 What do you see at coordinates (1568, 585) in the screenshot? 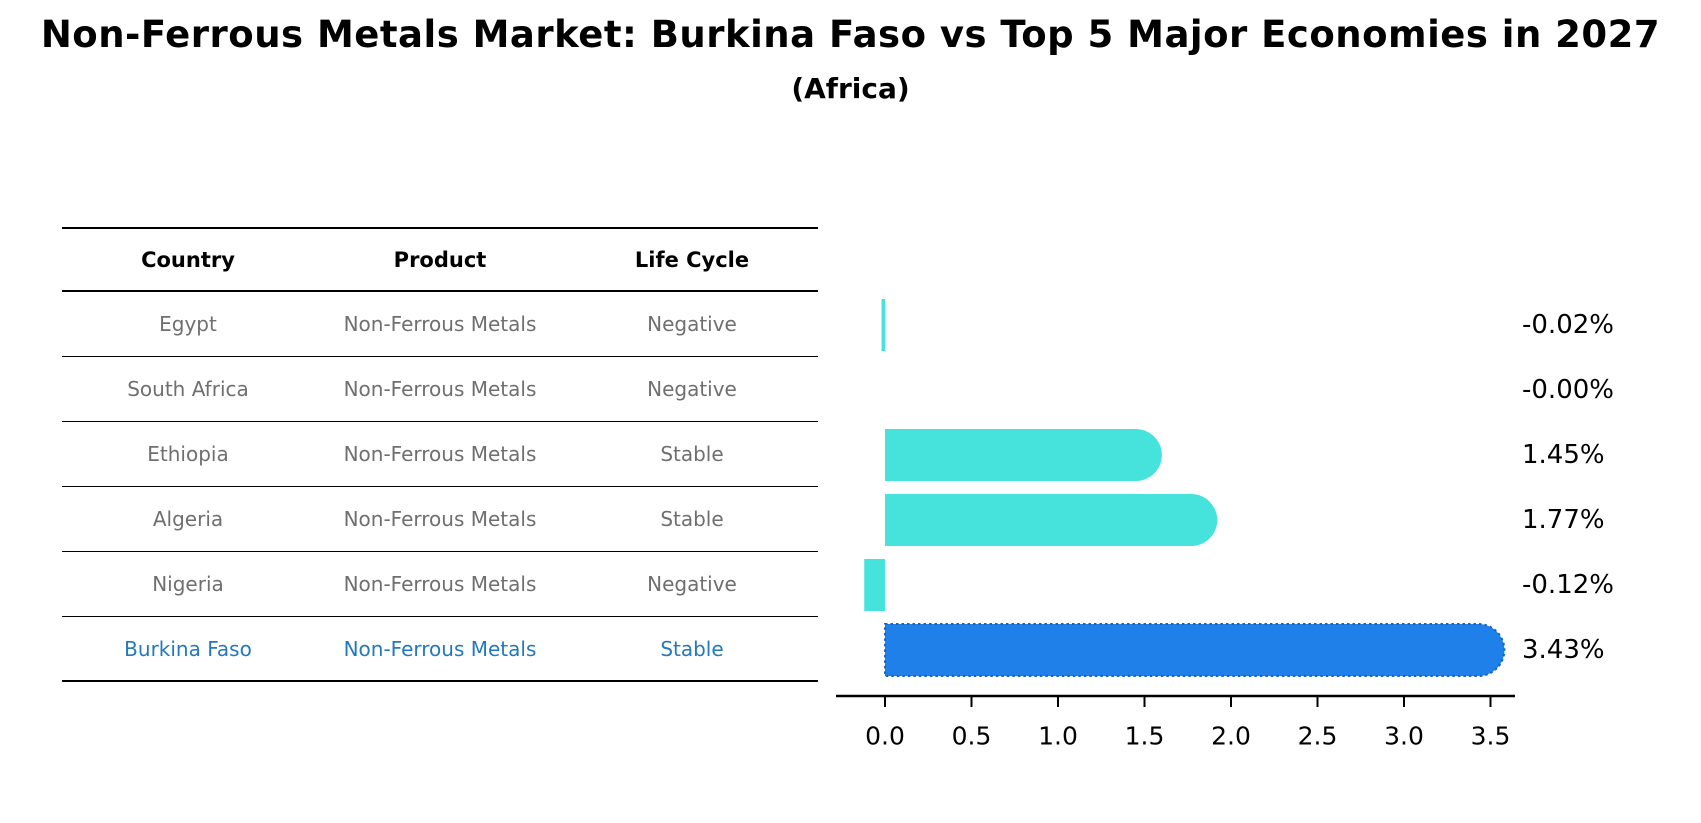
I see `bar-value-label: -0.12%` at bounding box center [1568, 585].